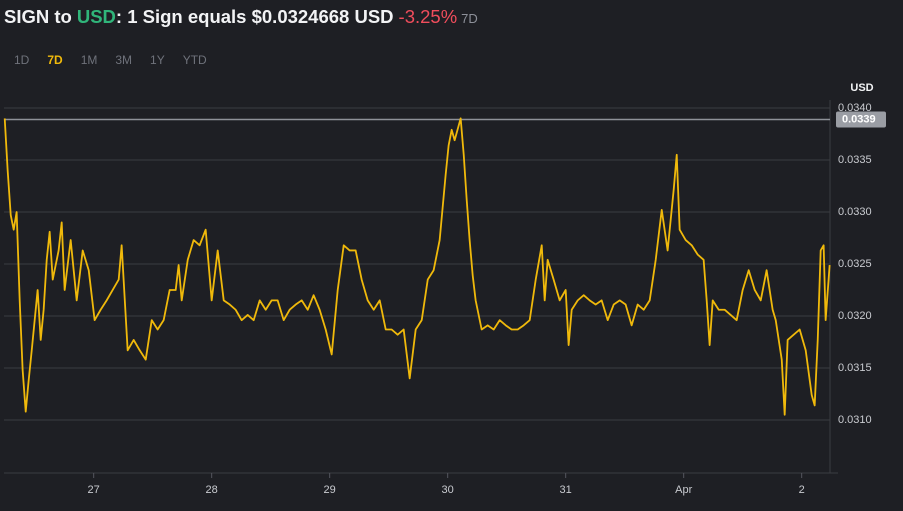  Describe the element at coordinates (855, 160) in the screenshot. I see `y-tick-label: 0.0335` at that location.